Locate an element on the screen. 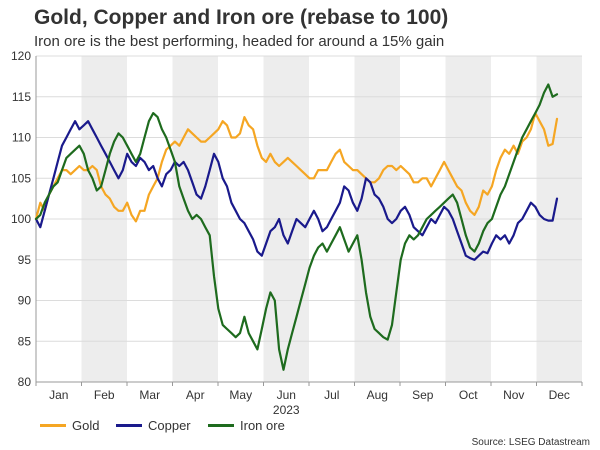 Image resolution: width=600 pixels, height=450 pixels. x-tick-label-may: May is located at coordinates (240, 395).